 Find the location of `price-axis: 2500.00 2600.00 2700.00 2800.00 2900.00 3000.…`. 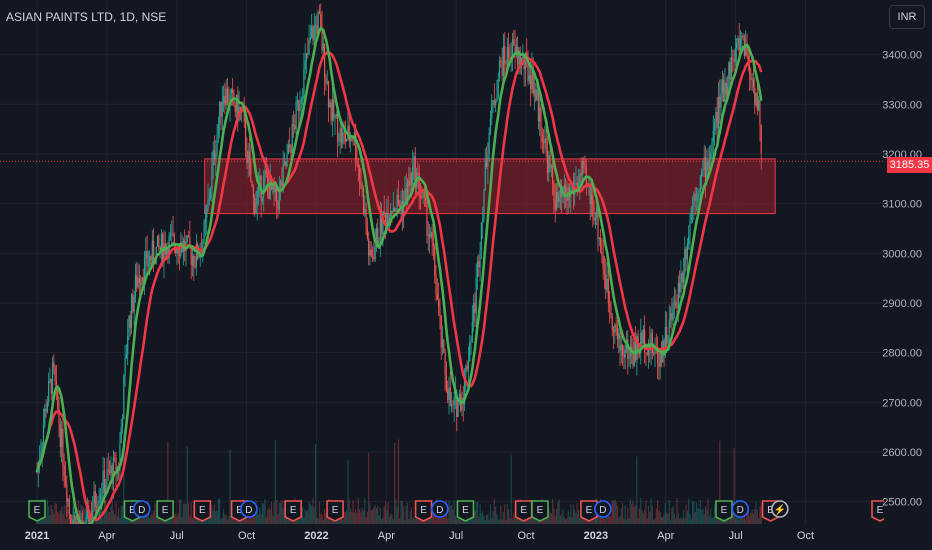

price-axis: 2500.00 2600.00 2700.00 2800.00 2900.00 3000.… is located at coordinates (907, 275).